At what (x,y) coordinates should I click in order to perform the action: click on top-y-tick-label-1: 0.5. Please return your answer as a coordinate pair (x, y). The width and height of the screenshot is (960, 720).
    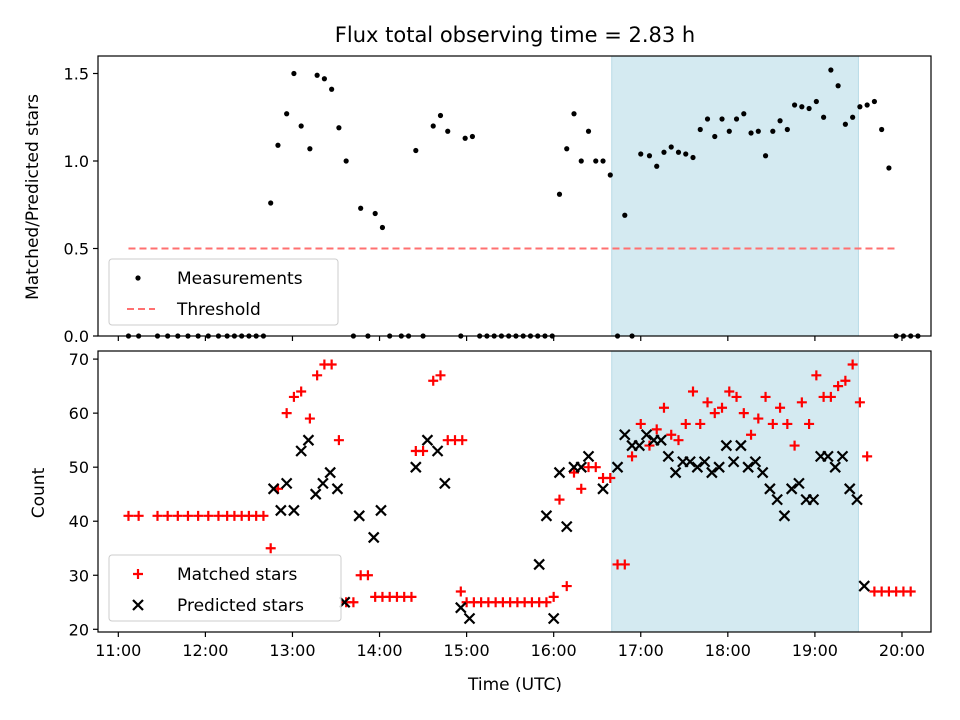
    Looking at the image, I should click on (76, 249).